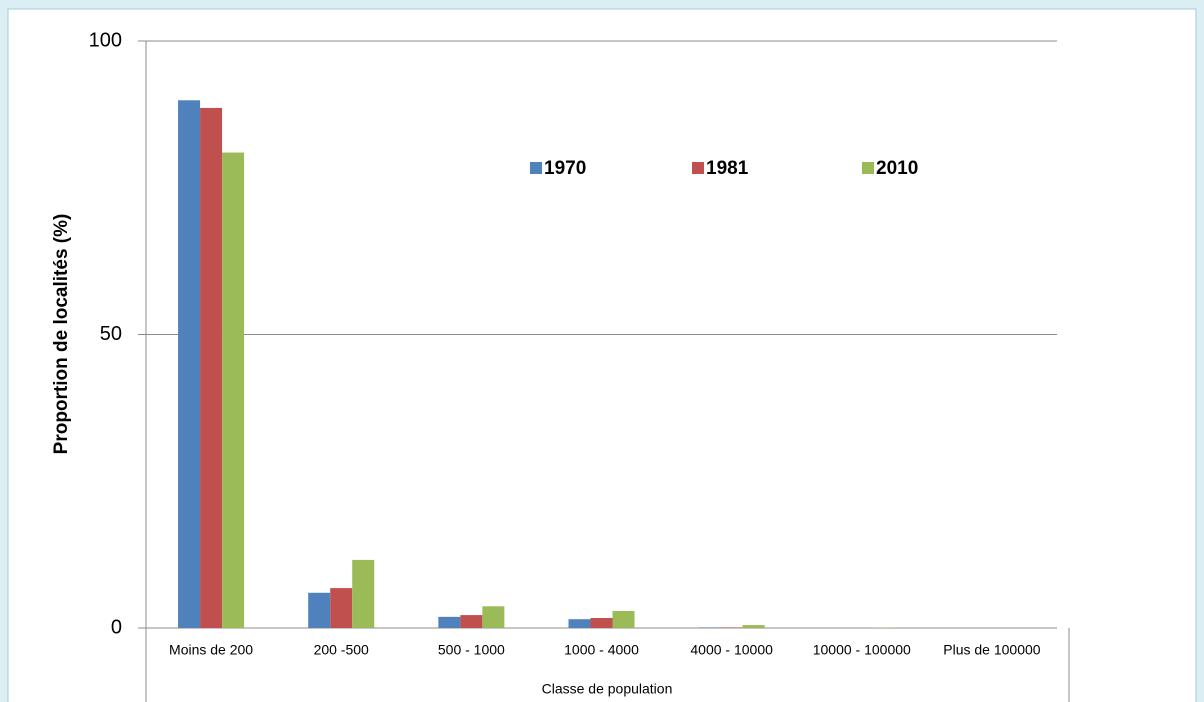 This screenshot has height=702, width=1204. I want to click on x-axis-label: Classe de population, so click(607, 689).